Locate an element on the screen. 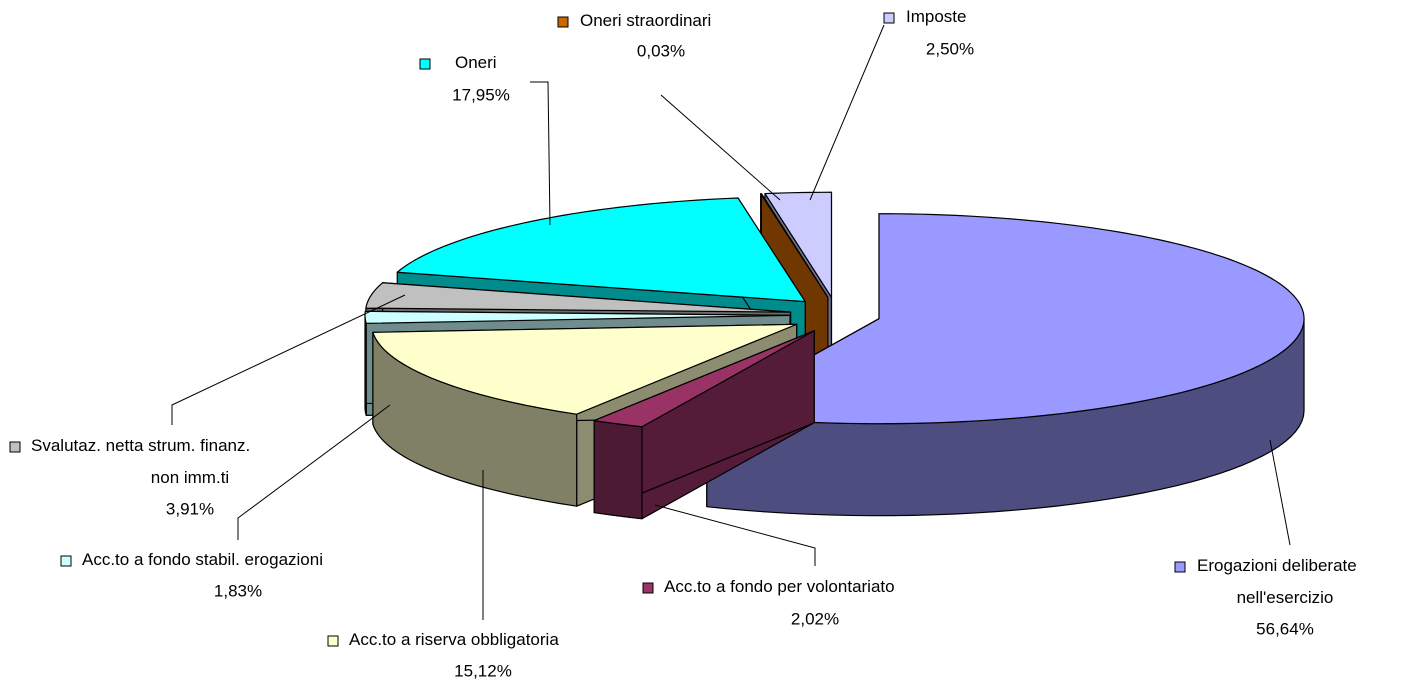 The width and height of the screenshot is (1415, 683). slice-label: Imposte is located at coordinates (936, 16).